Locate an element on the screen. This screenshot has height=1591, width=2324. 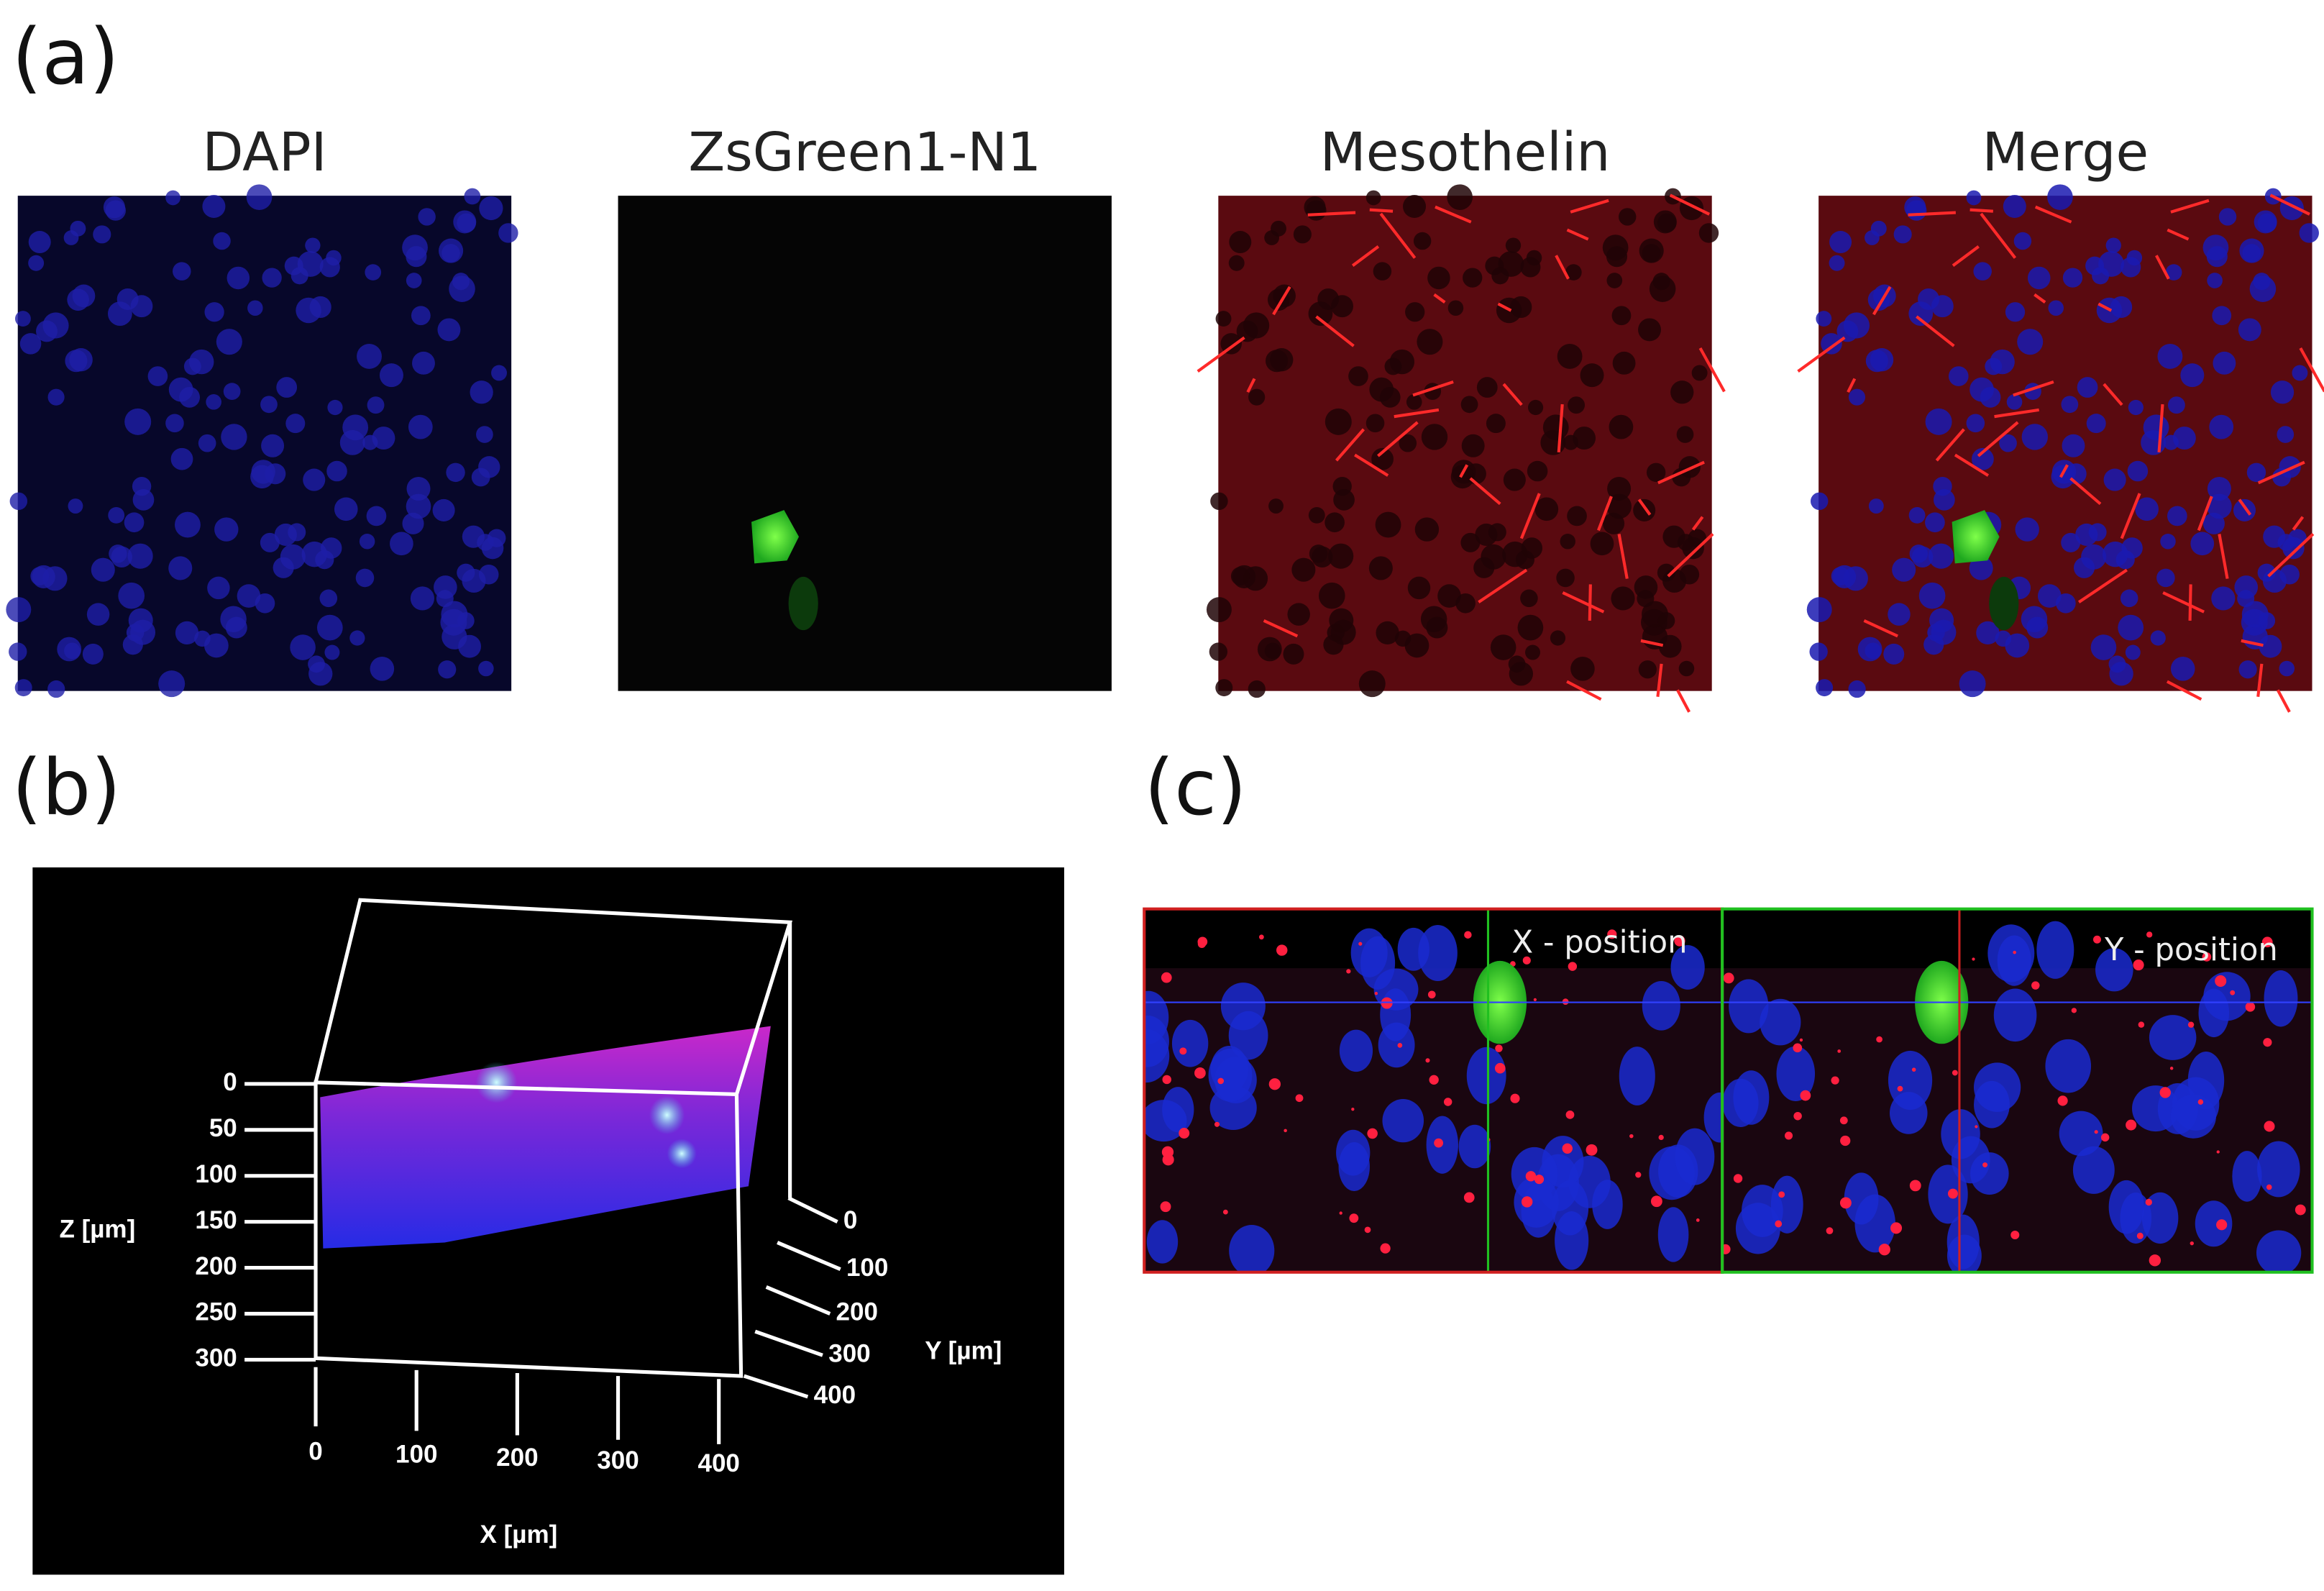
y-tick-label: 400 is located at coordinates (835, 1395).